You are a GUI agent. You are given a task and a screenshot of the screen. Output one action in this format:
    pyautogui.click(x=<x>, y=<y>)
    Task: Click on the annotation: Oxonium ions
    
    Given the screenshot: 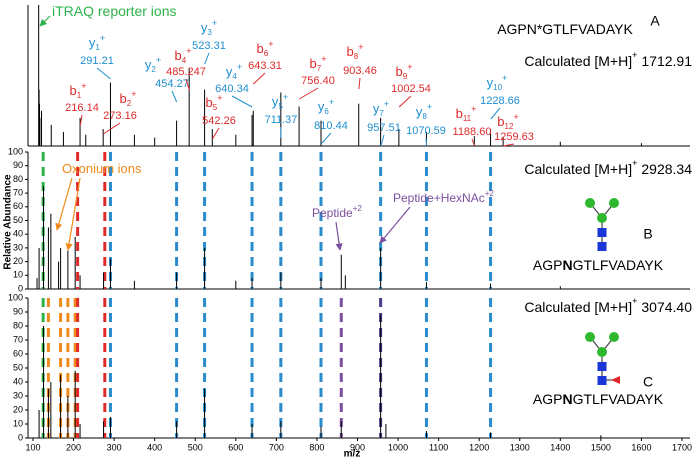 What is the action you would take?
    pyautogui.click(x=102, y=168)
    